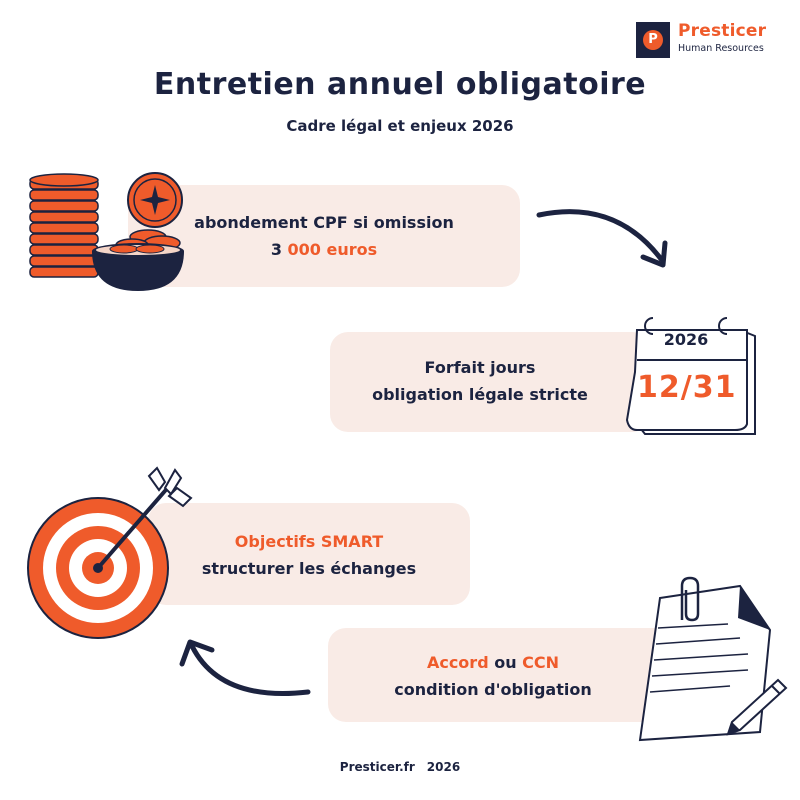  I want to click on calendar-year: 2026, so click(686, 339).